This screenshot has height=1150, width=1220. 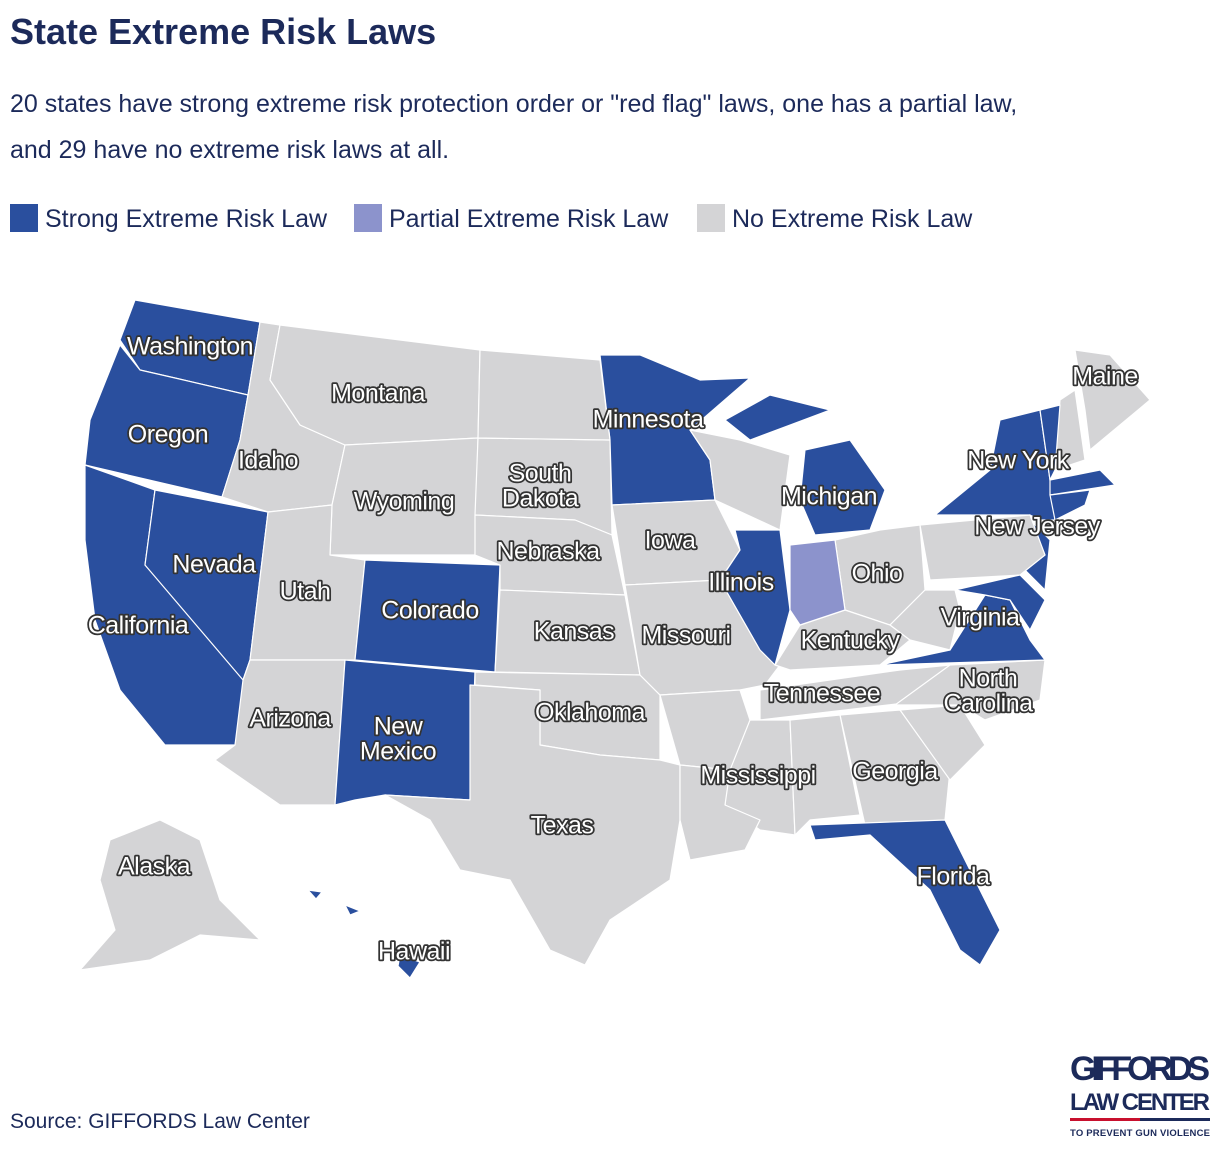 I want to click on state-label: Nebraska, so click(x=549, y=552).